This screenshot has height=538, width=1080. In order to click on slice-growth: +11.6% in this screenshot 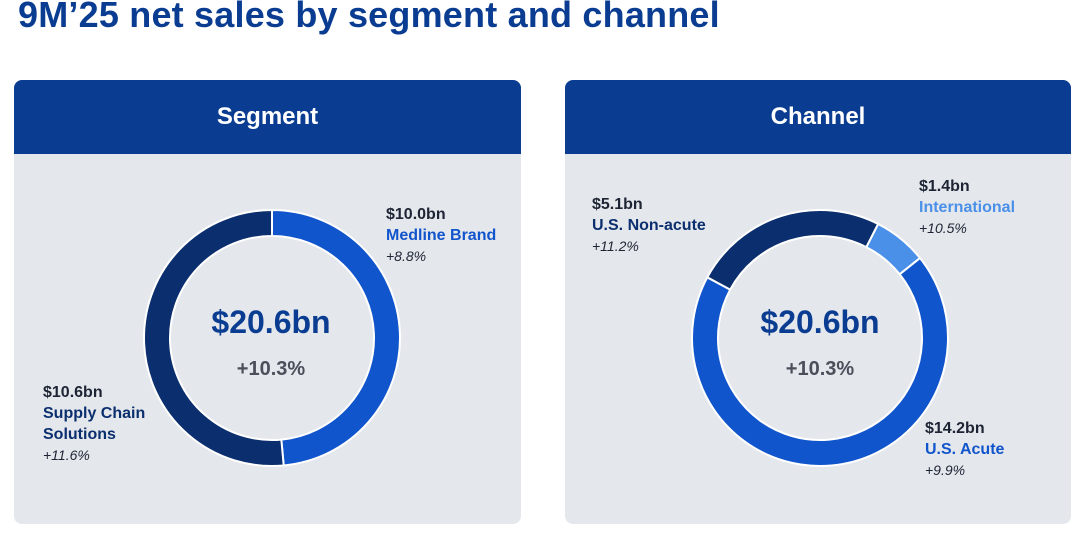, I will do `click(66, 455)`.